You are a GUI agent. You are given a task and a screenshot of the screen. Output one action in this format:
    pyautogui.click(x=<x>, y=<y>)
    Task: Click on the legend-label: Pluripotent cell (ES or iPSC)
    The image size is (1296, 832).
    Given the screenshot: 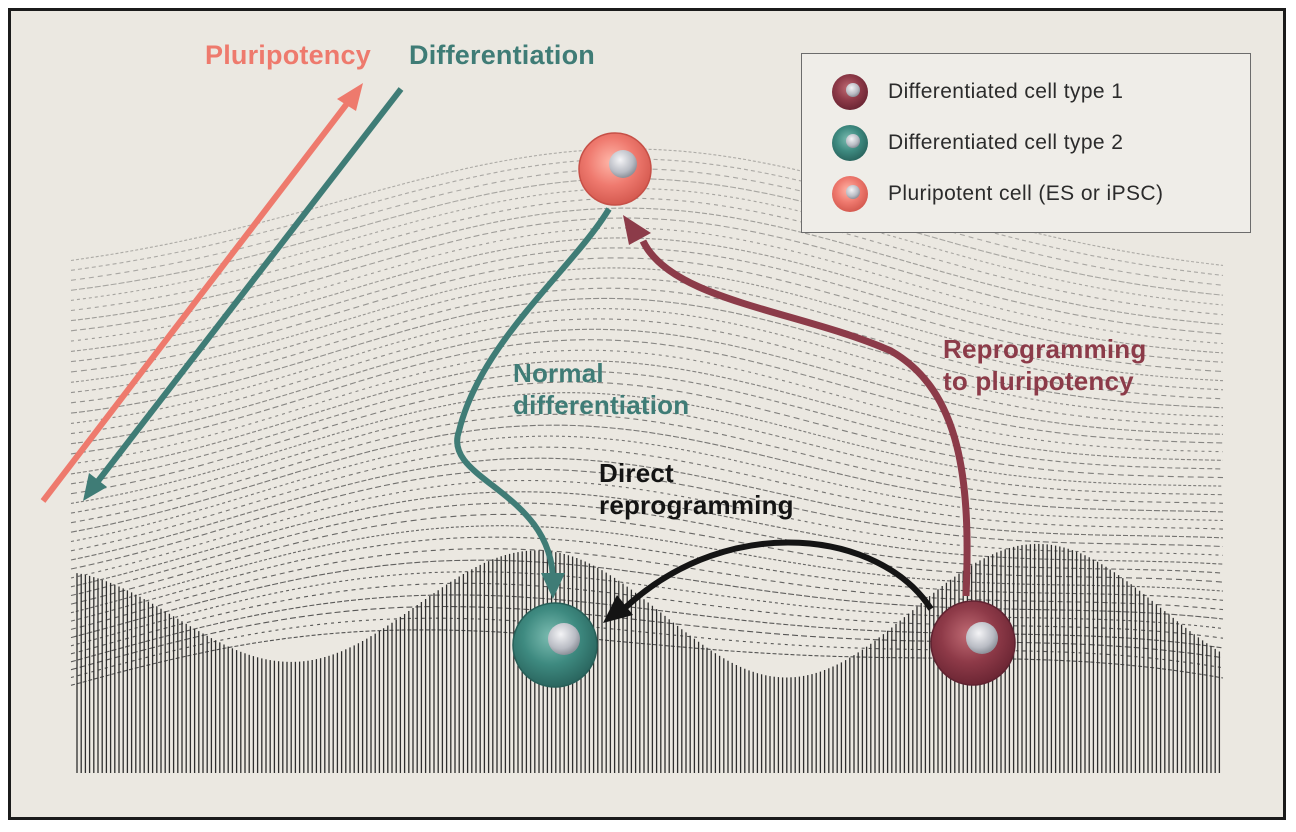 What is the action you would take?
    pyautogui.click(x=1026, y=193)
    